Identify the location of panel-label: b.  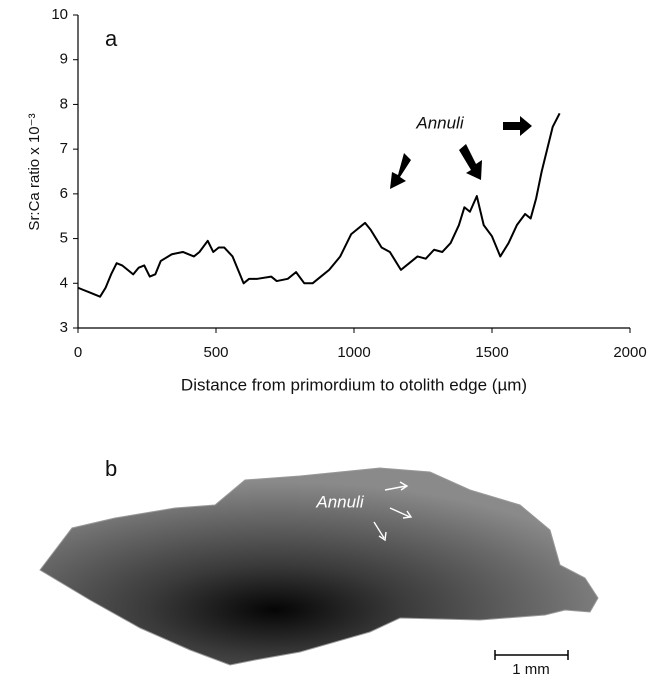
(111, 468).